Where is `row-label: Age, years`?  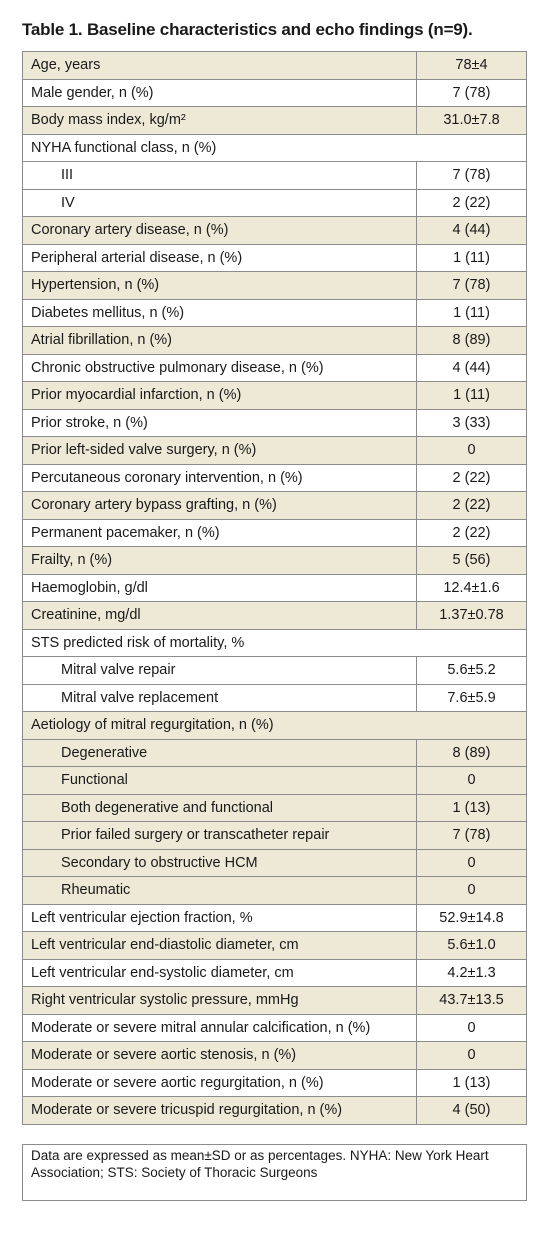 row-label: Age, years is located at coordinates (219, 65).